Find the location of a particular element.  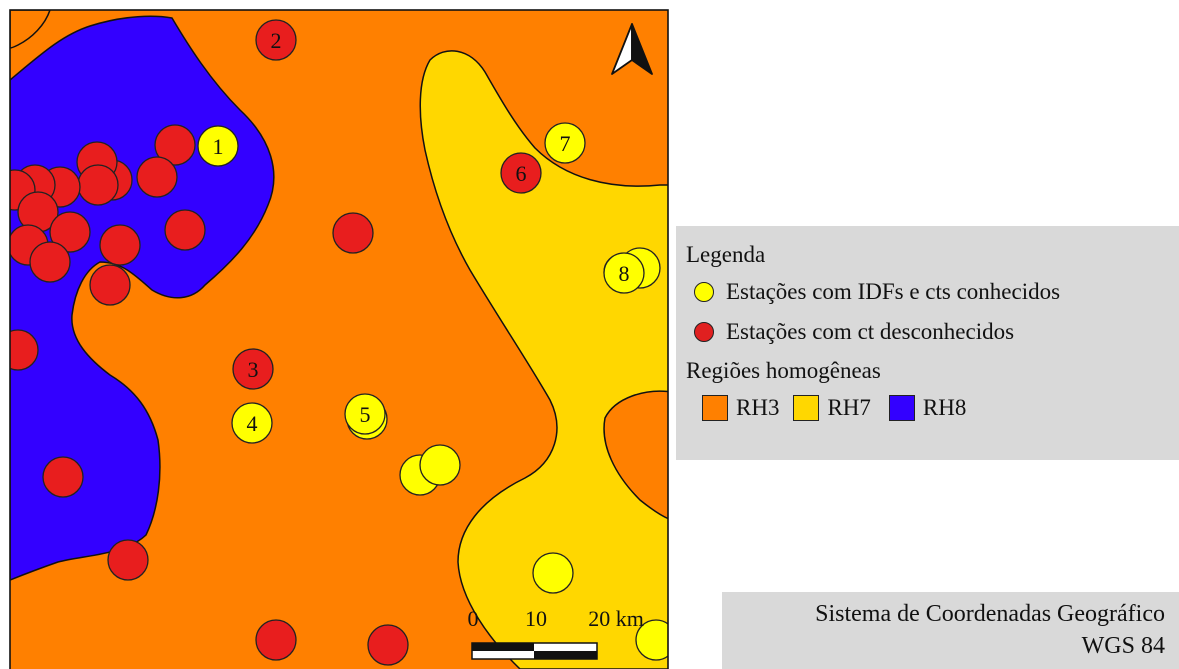

scale-label-0: 0 is located at coordinates (473, 618).